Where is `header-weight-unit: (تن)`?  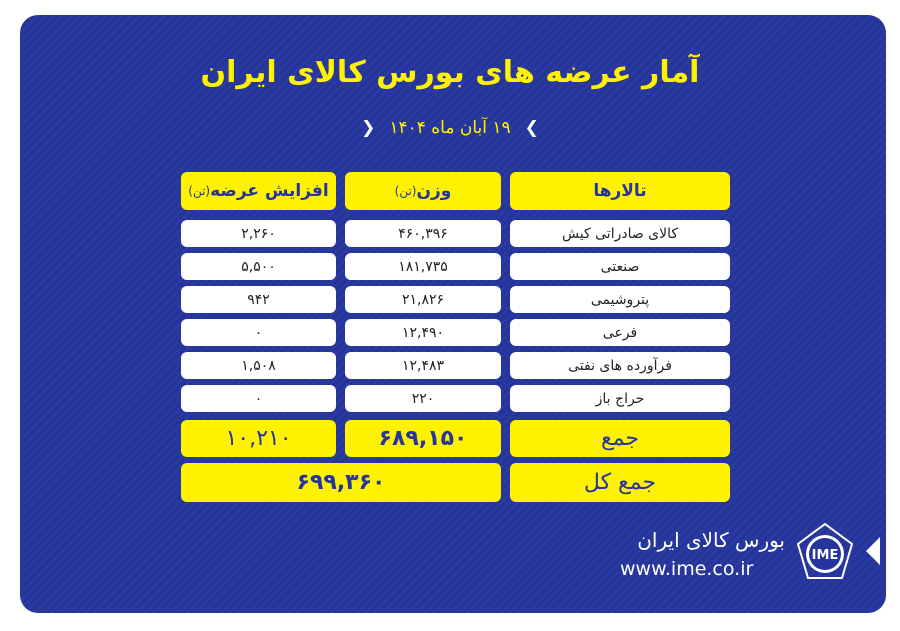
header-weight-unit: (تن) is located at coordinates (405, 191).